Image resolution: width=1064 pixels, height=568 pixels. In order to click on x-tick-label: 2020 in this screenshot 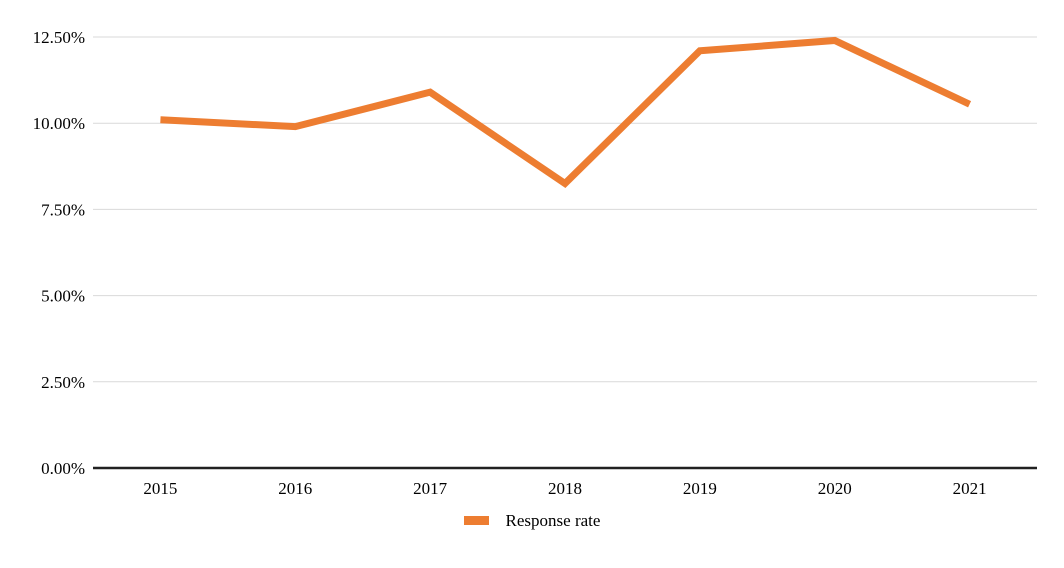, I will do `click(835, 488)`.